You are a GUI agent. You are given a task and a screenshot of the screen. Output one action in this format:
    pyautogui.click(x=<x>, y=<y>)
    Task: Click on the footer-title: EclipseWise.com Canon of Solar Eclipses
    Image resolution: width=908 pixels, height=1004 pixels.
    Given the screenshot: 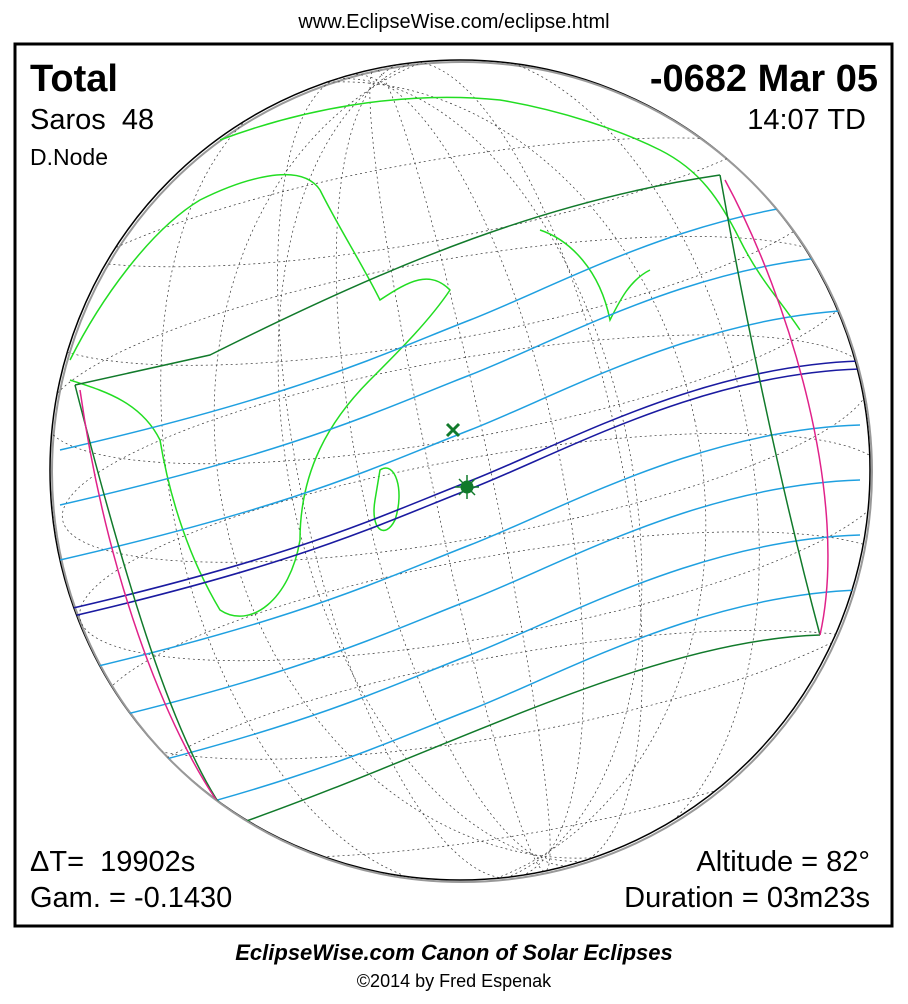 What is the action you would take?
    pyautogui.click(x=454, y=952)
    